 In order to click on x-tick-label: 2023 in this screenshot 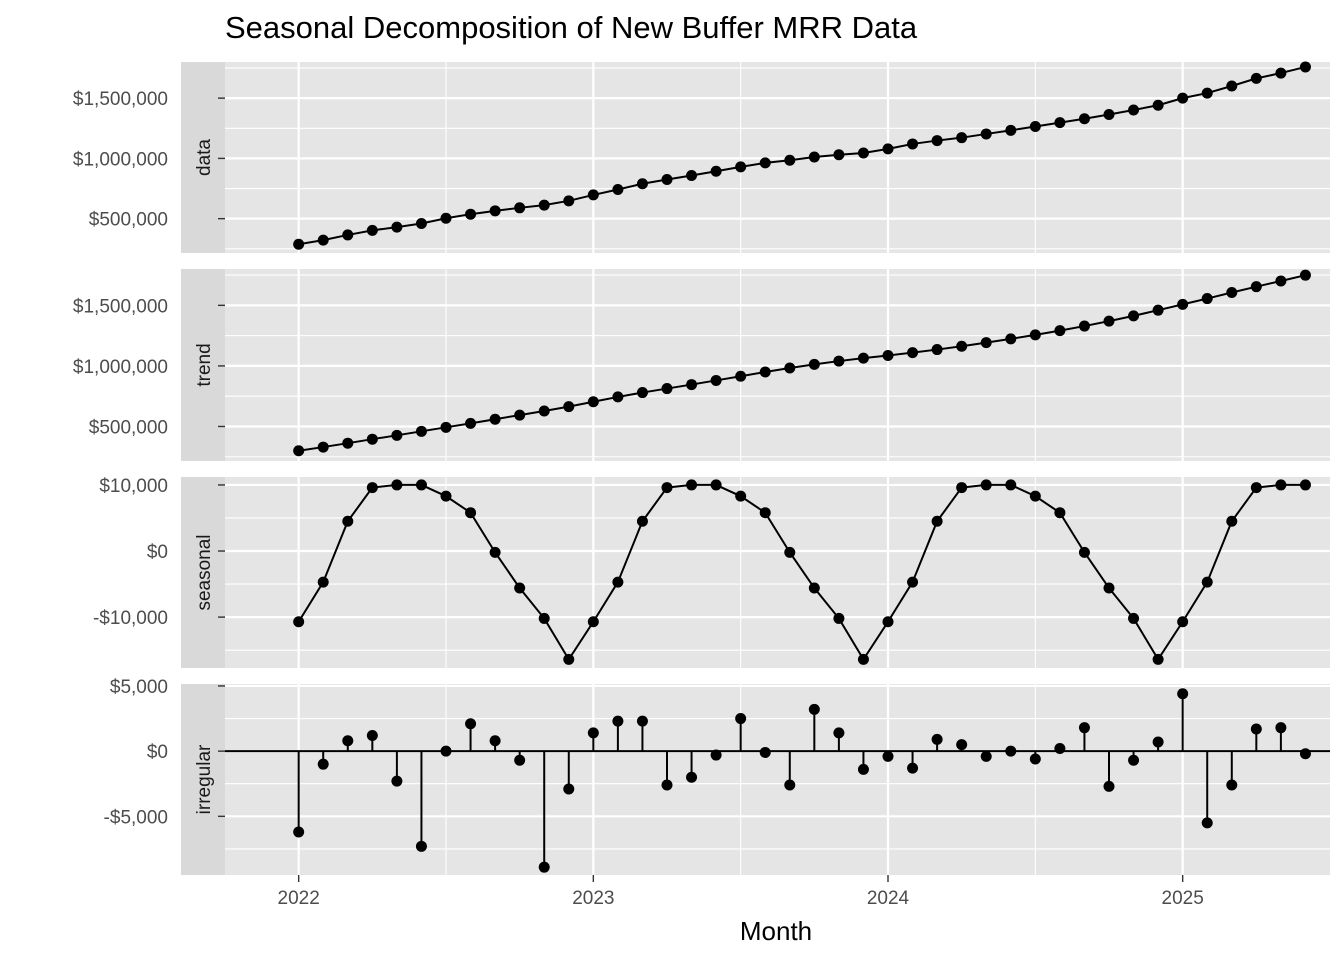, I will do `click(593, 898)`.